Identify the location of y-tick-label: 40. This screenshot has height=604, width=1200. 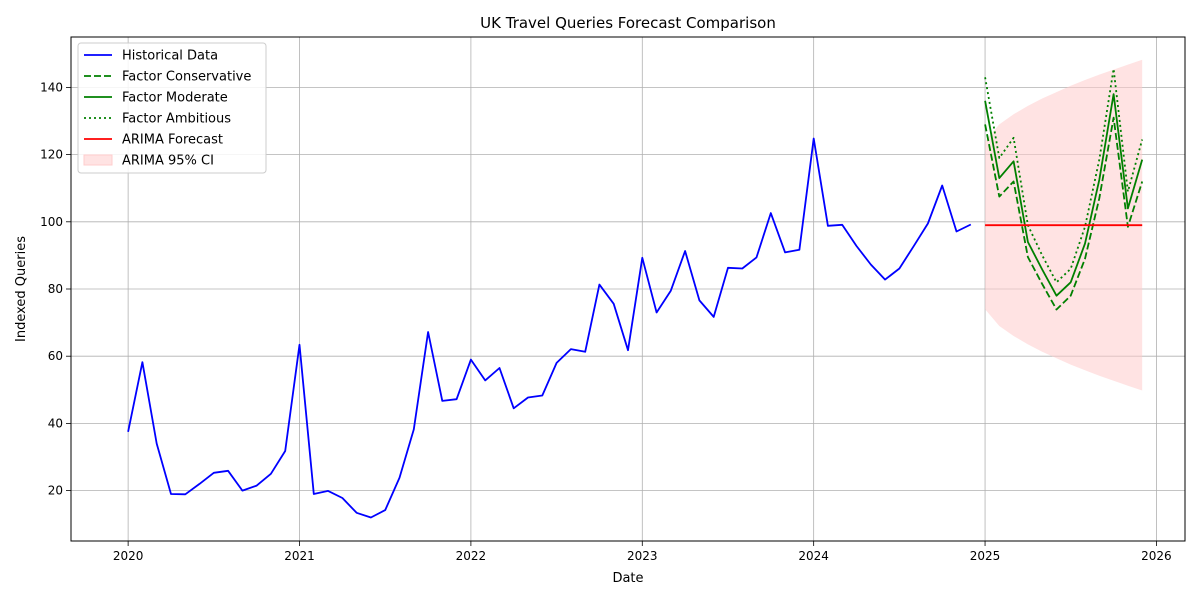
(55, 423).